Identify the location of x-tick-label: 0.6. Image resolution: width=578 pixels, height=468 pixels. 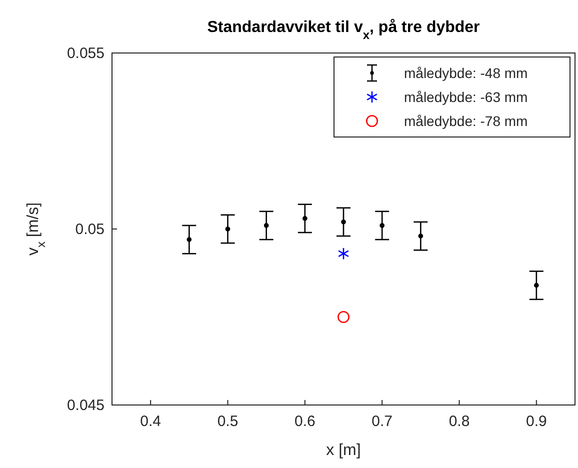
(305, 421).